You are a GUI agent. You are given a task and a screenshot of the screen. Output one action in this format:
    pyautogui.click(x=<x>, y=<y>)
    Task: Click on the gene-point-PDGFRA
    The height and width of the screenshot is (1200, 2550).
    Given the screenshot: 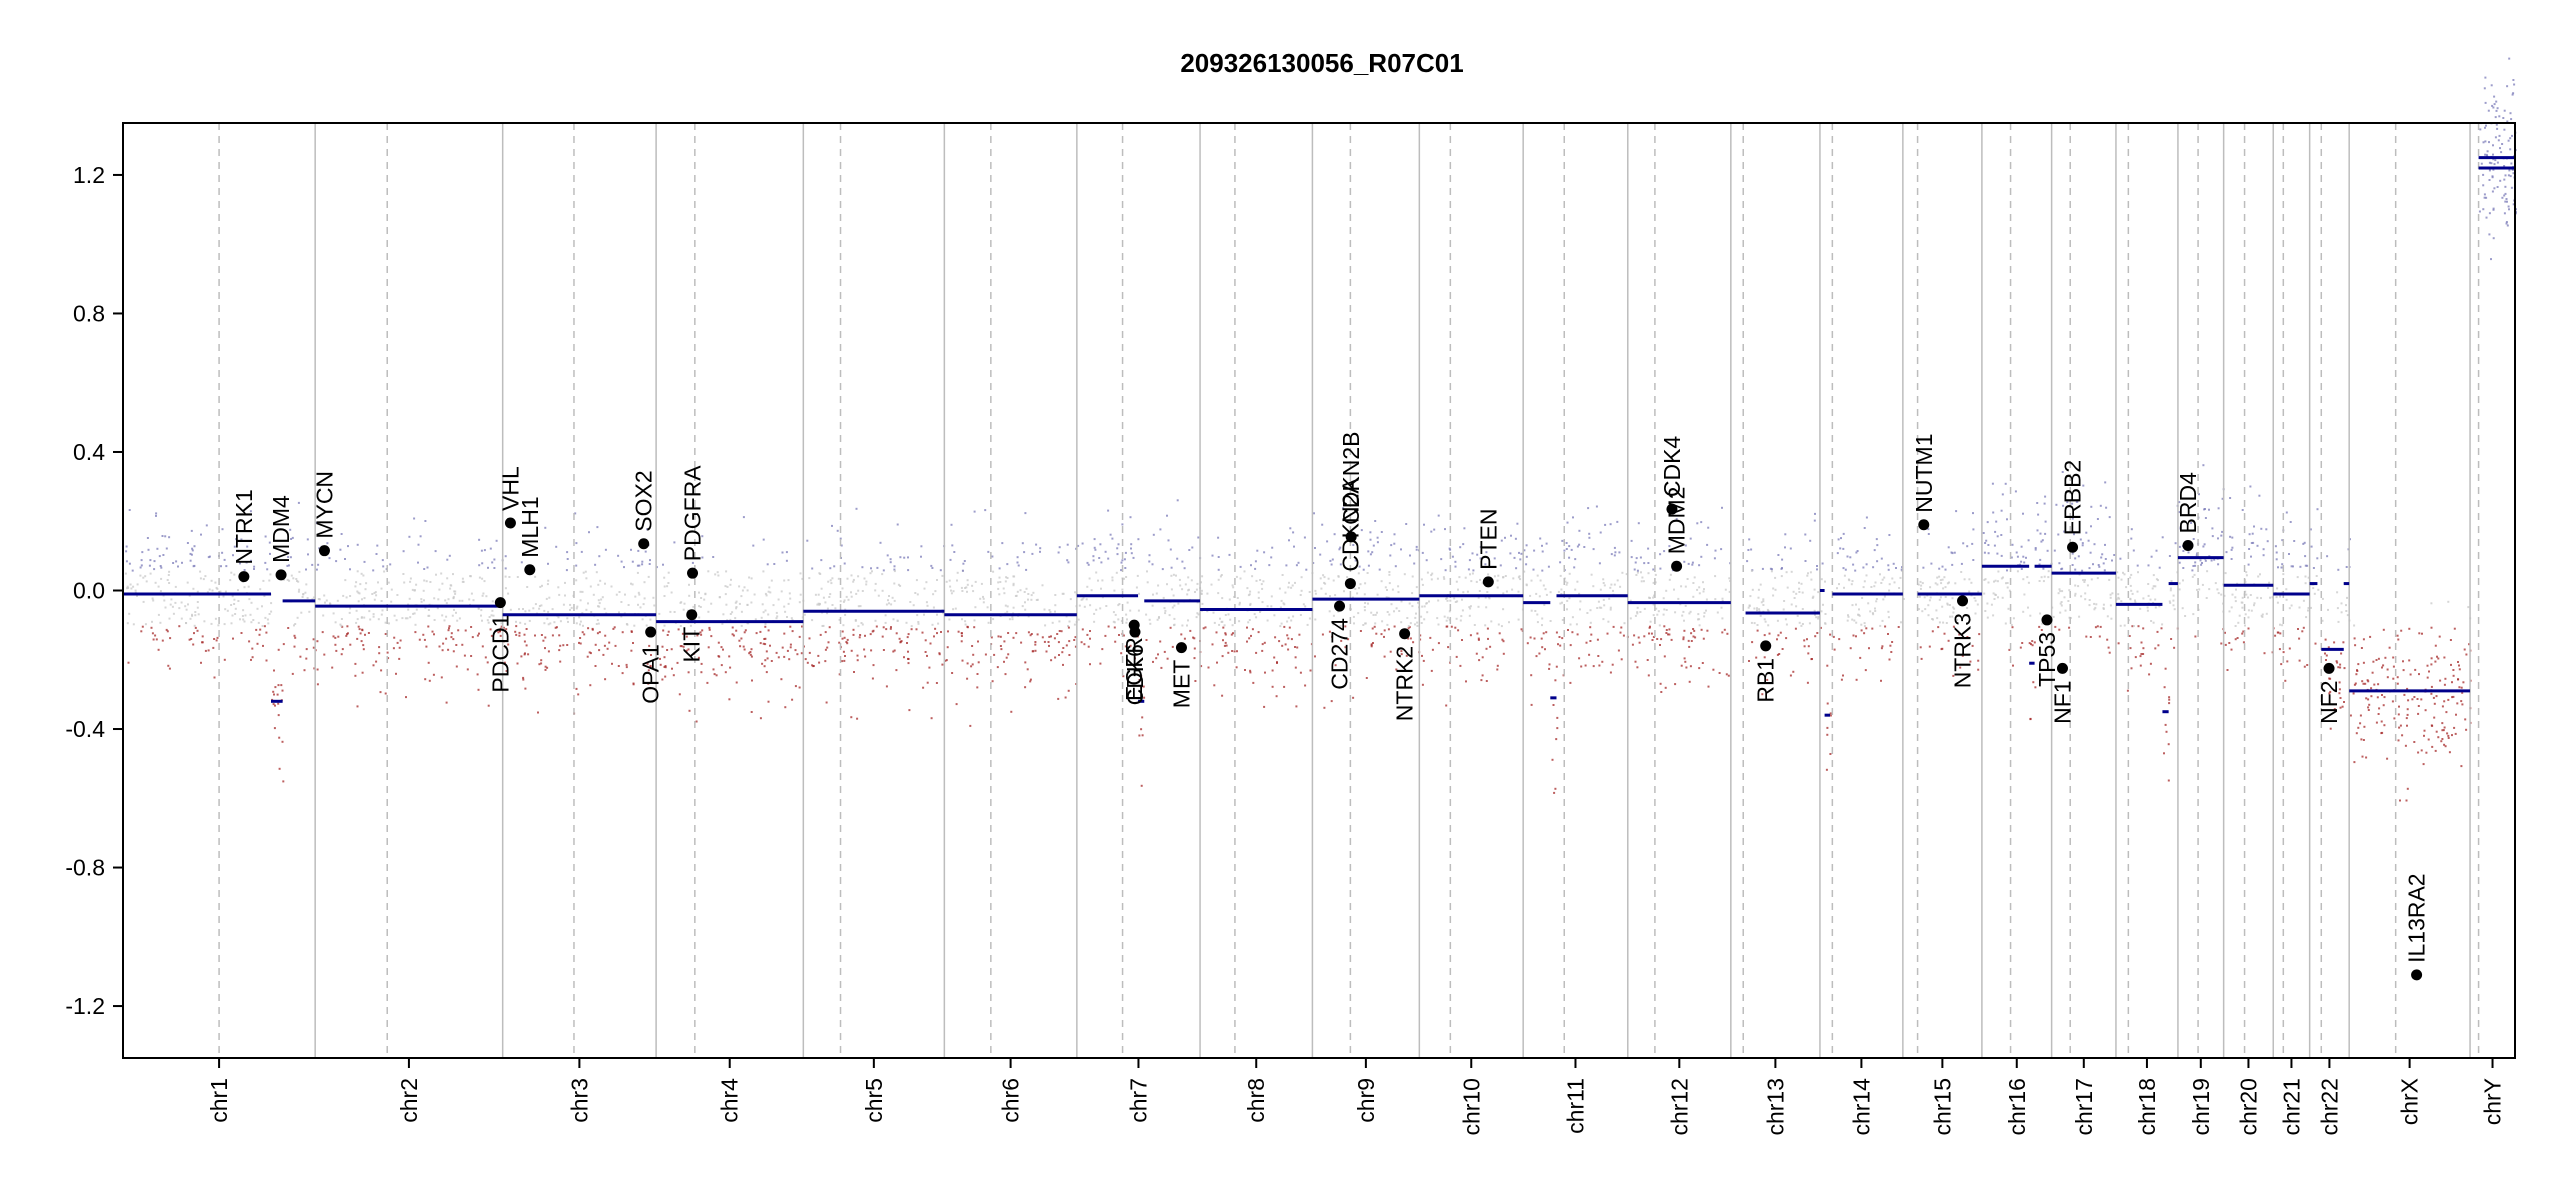 What is the action you would take?
    pyautogui.click(x=693, y=573)
    